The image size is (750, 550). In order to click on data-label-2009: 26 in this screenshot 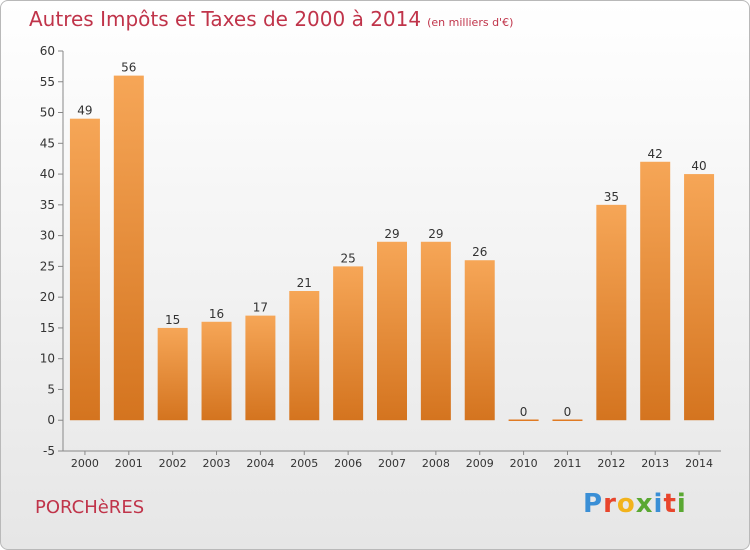, I will do `click(479, 252)`.